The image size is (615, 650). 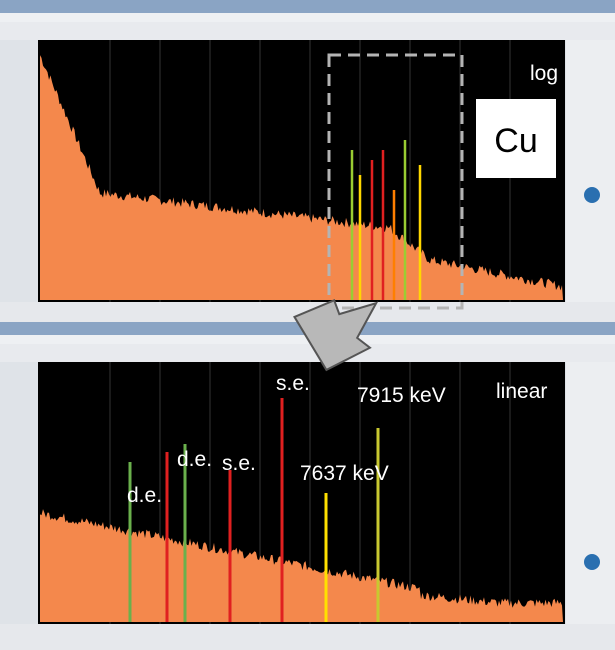 I want to click on element-box, so click(x=516, y=138).